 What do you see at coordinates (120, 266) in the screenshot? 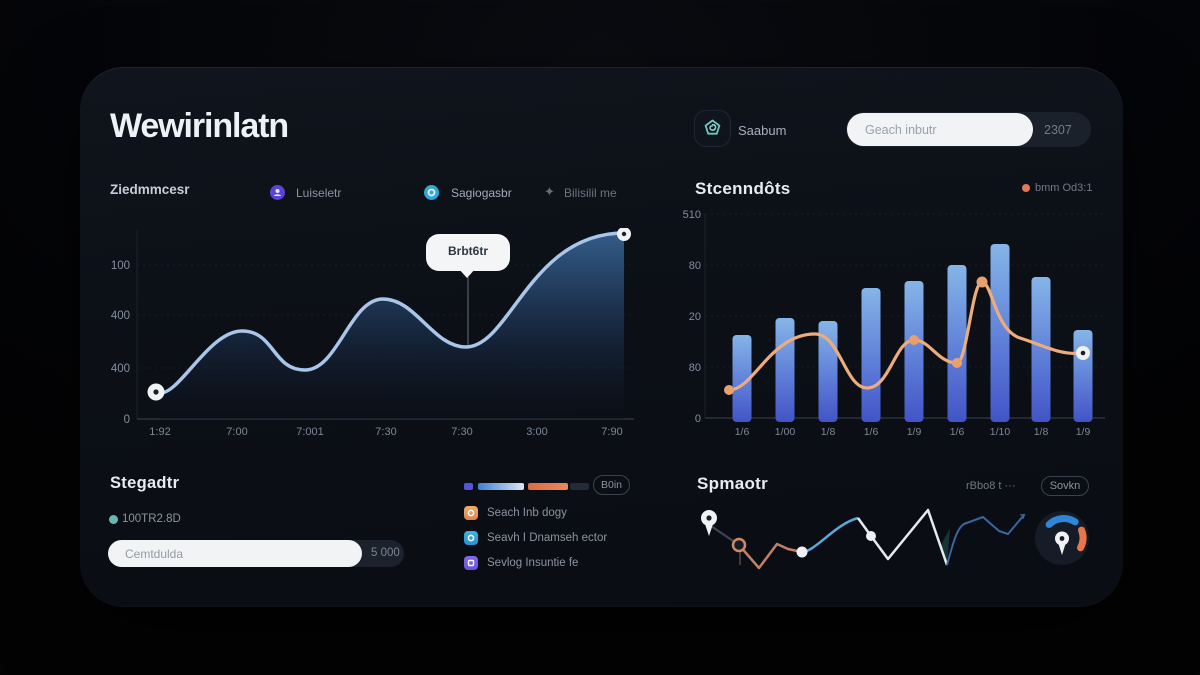
I see `svg-text: 100` at bounding box center [120, 266].